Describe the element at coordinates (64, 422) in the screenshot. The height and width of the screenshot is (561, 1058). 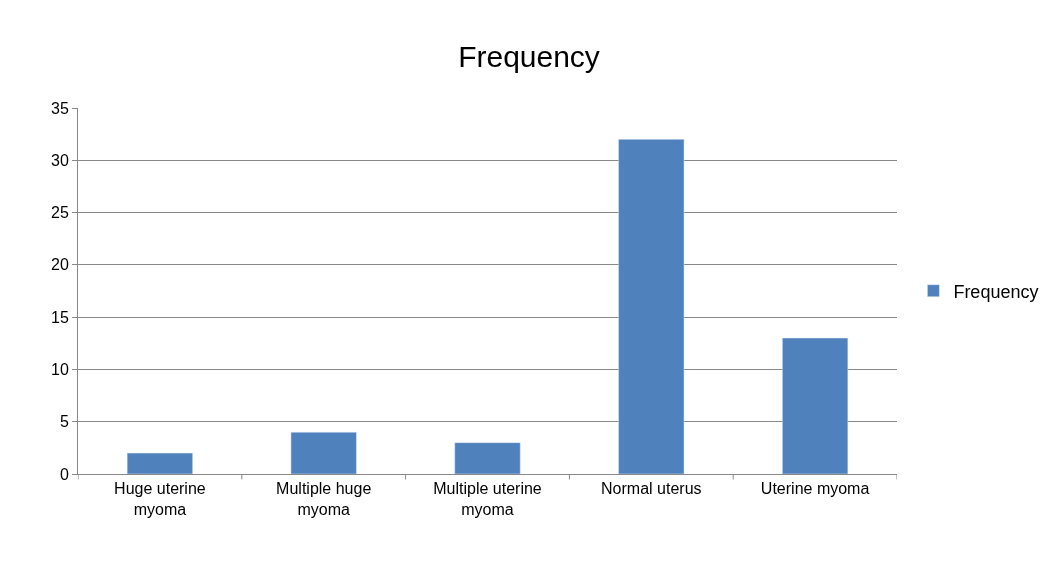
I see `y-tick-label: 5` at that location.